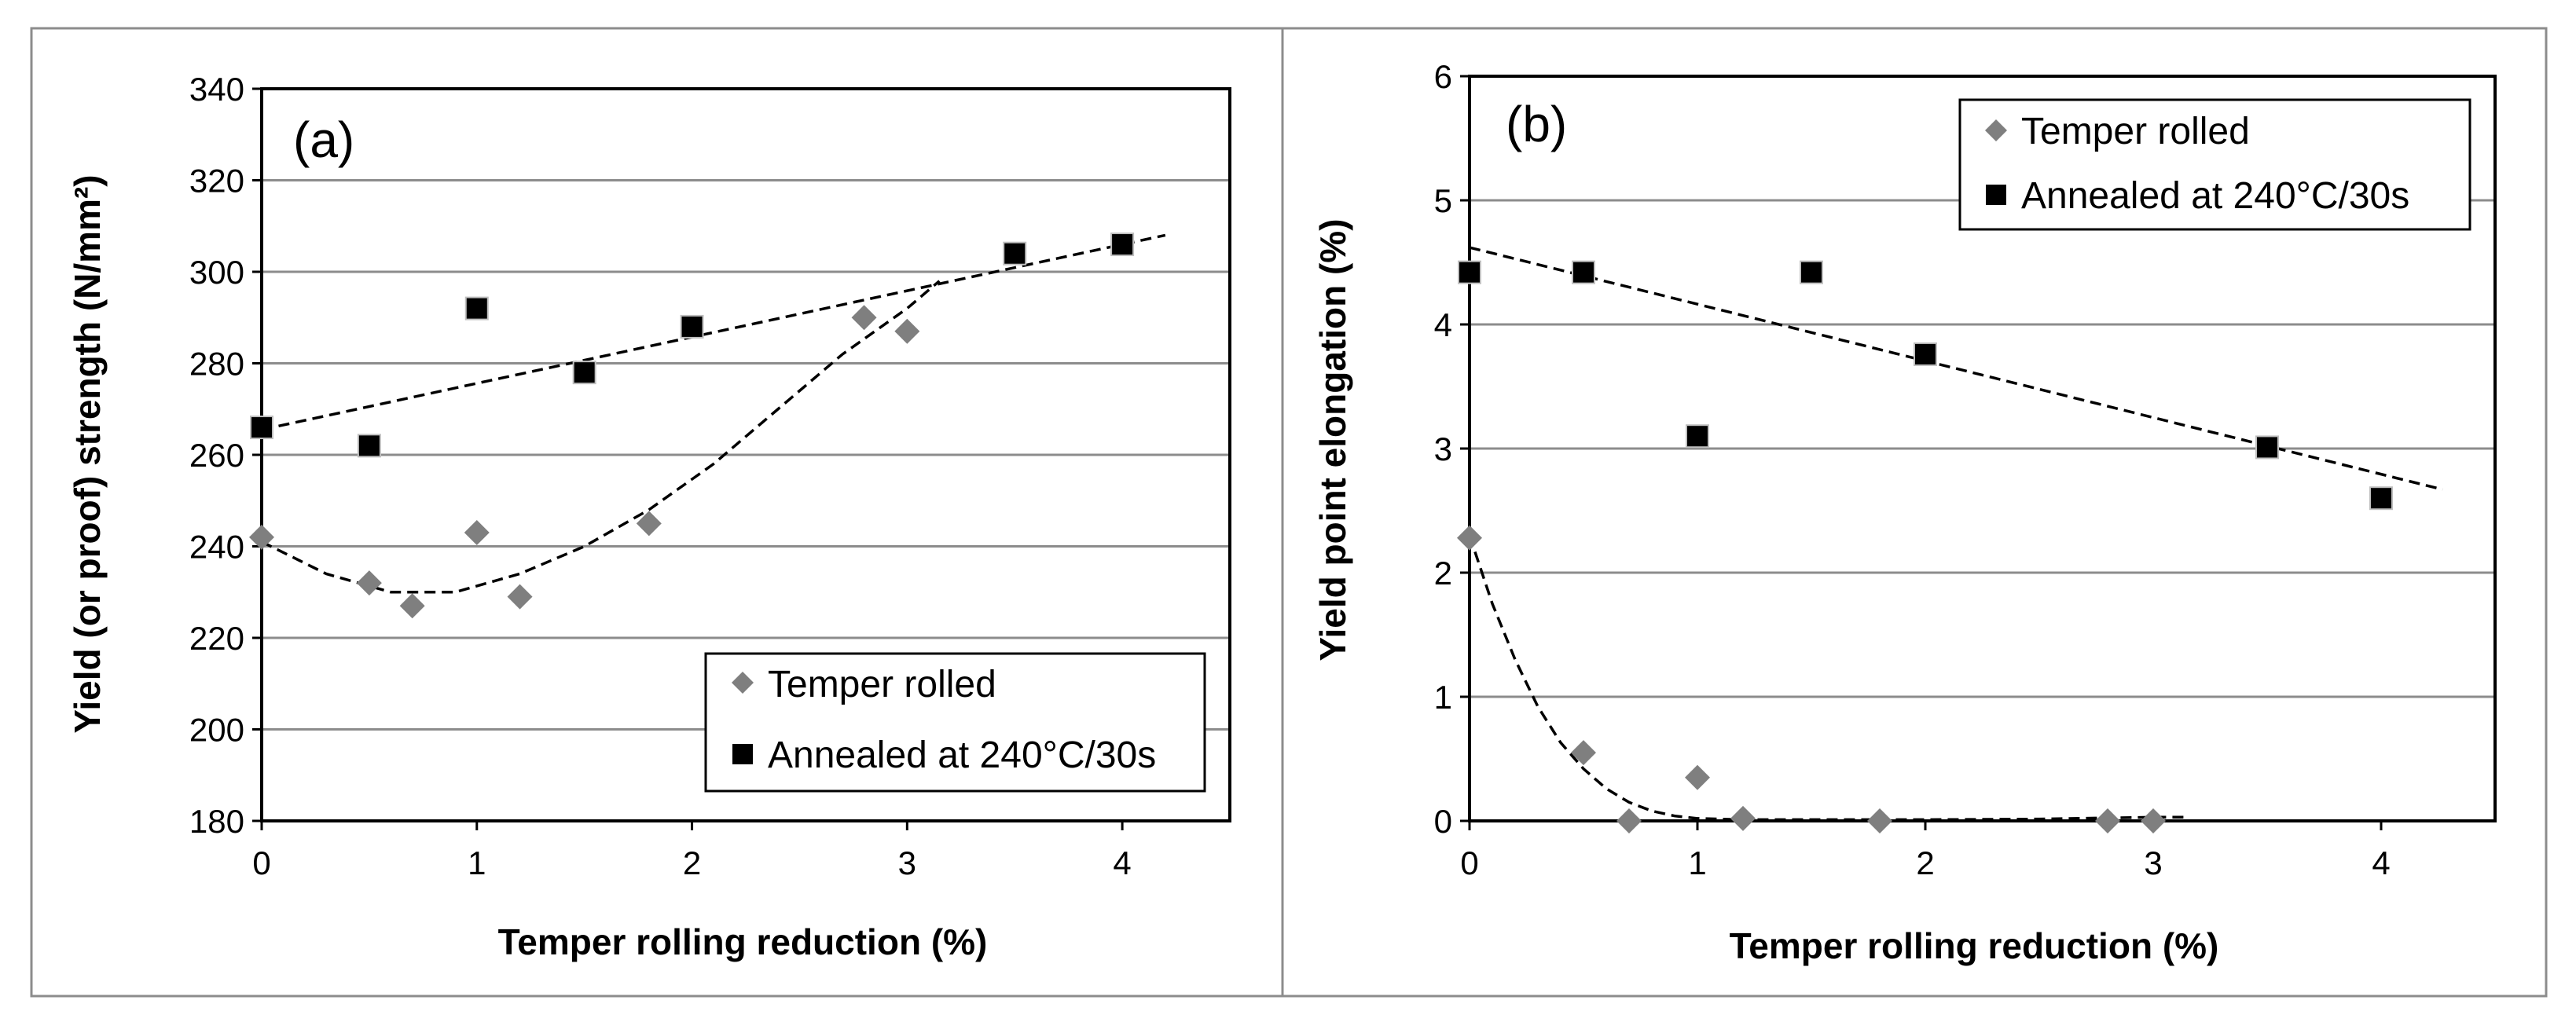 The height and width of the screenshot is (1022, 2576). I want to click on y-tick-label: 2, so click(1443, 573).